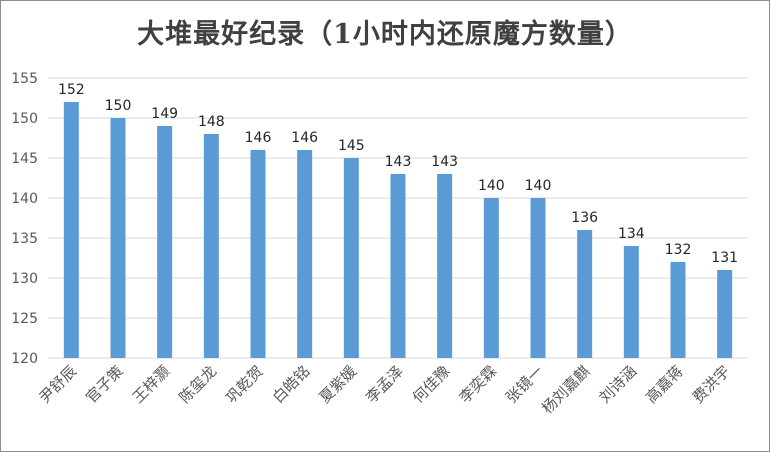 This screenshot has height=452, width=770. I want to click on y-tick-label: 125, so click(24, 319).